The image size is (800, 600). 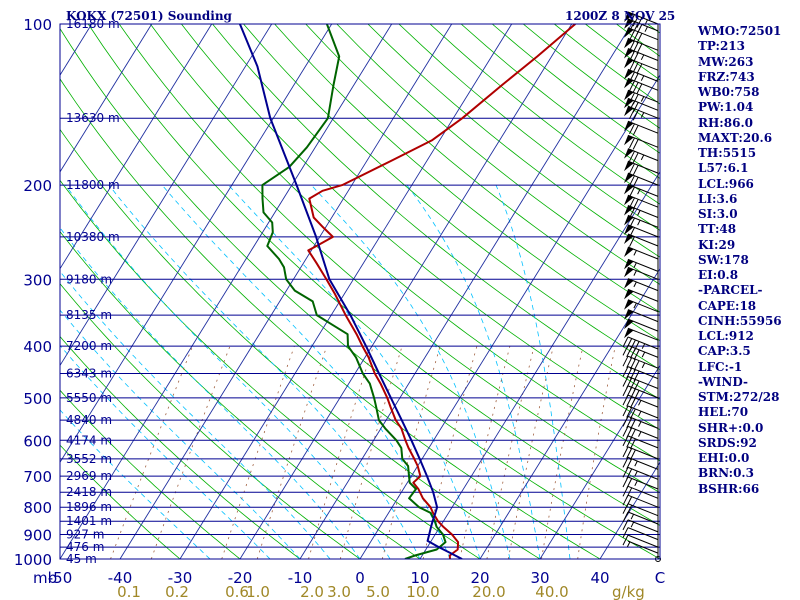 What do you see at coordinates (641, 286) in the screenshot?
I see `wind-barbs` at bounding box center [641, 286].